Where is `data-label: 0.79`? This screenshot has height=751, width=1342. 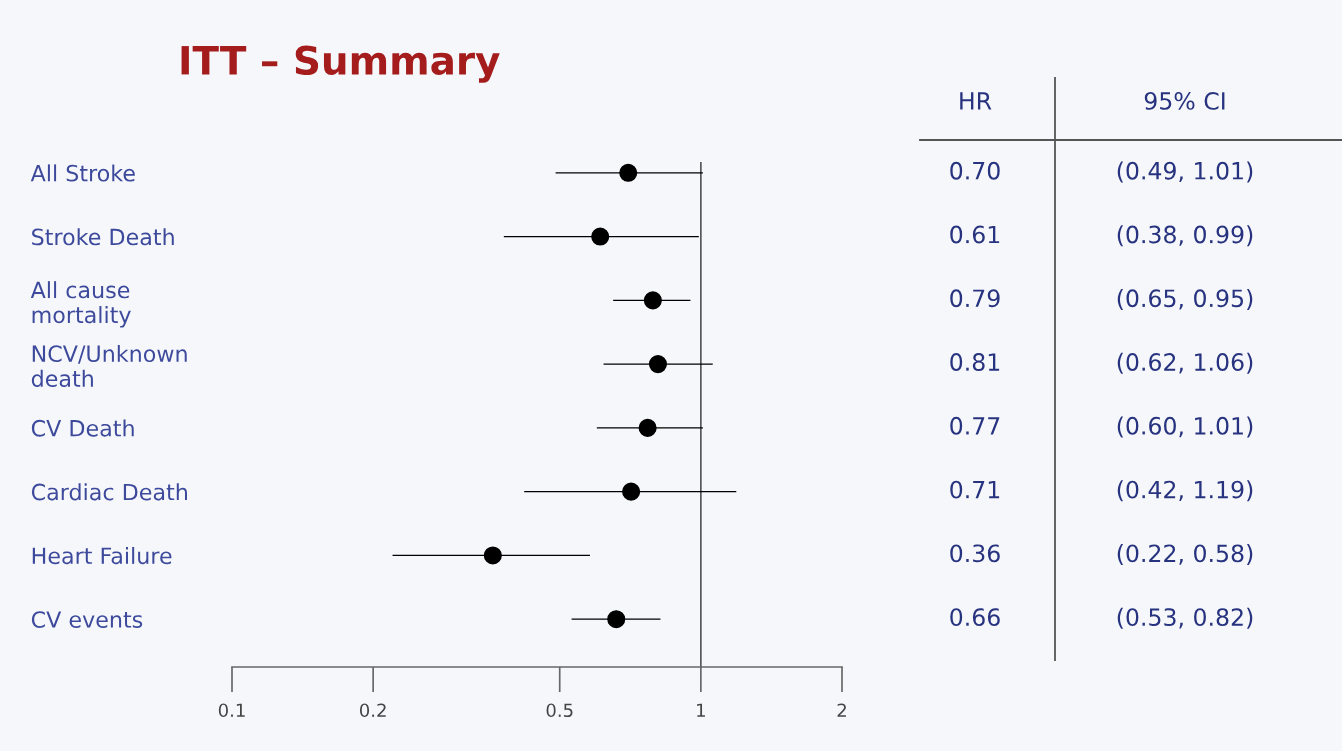
data-label: 0.79 is located at coordinates (975, 298).